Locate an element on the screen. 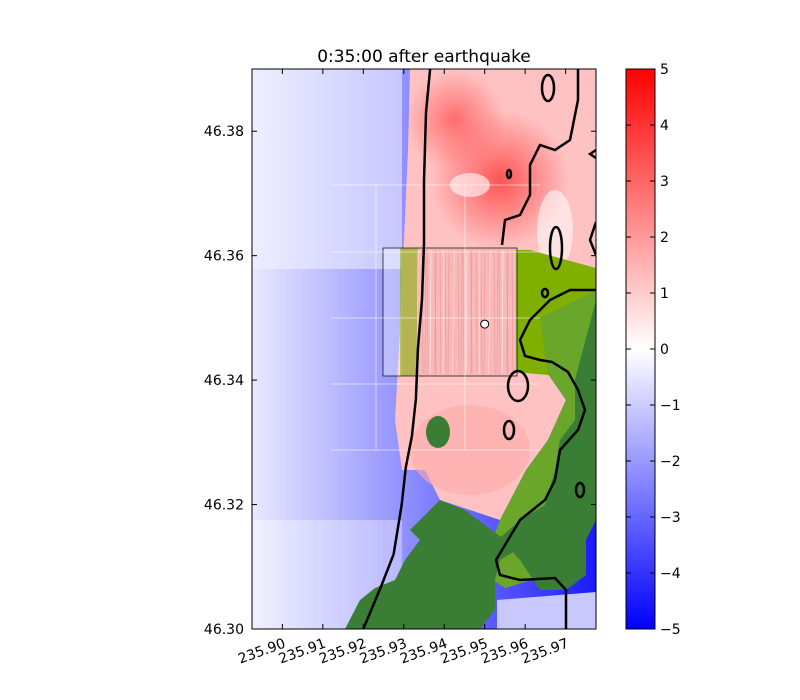 Image resolution: width=800 pixels, height=700 pixels. refined-patch-wet-strip is located at coordinates (409, 312).